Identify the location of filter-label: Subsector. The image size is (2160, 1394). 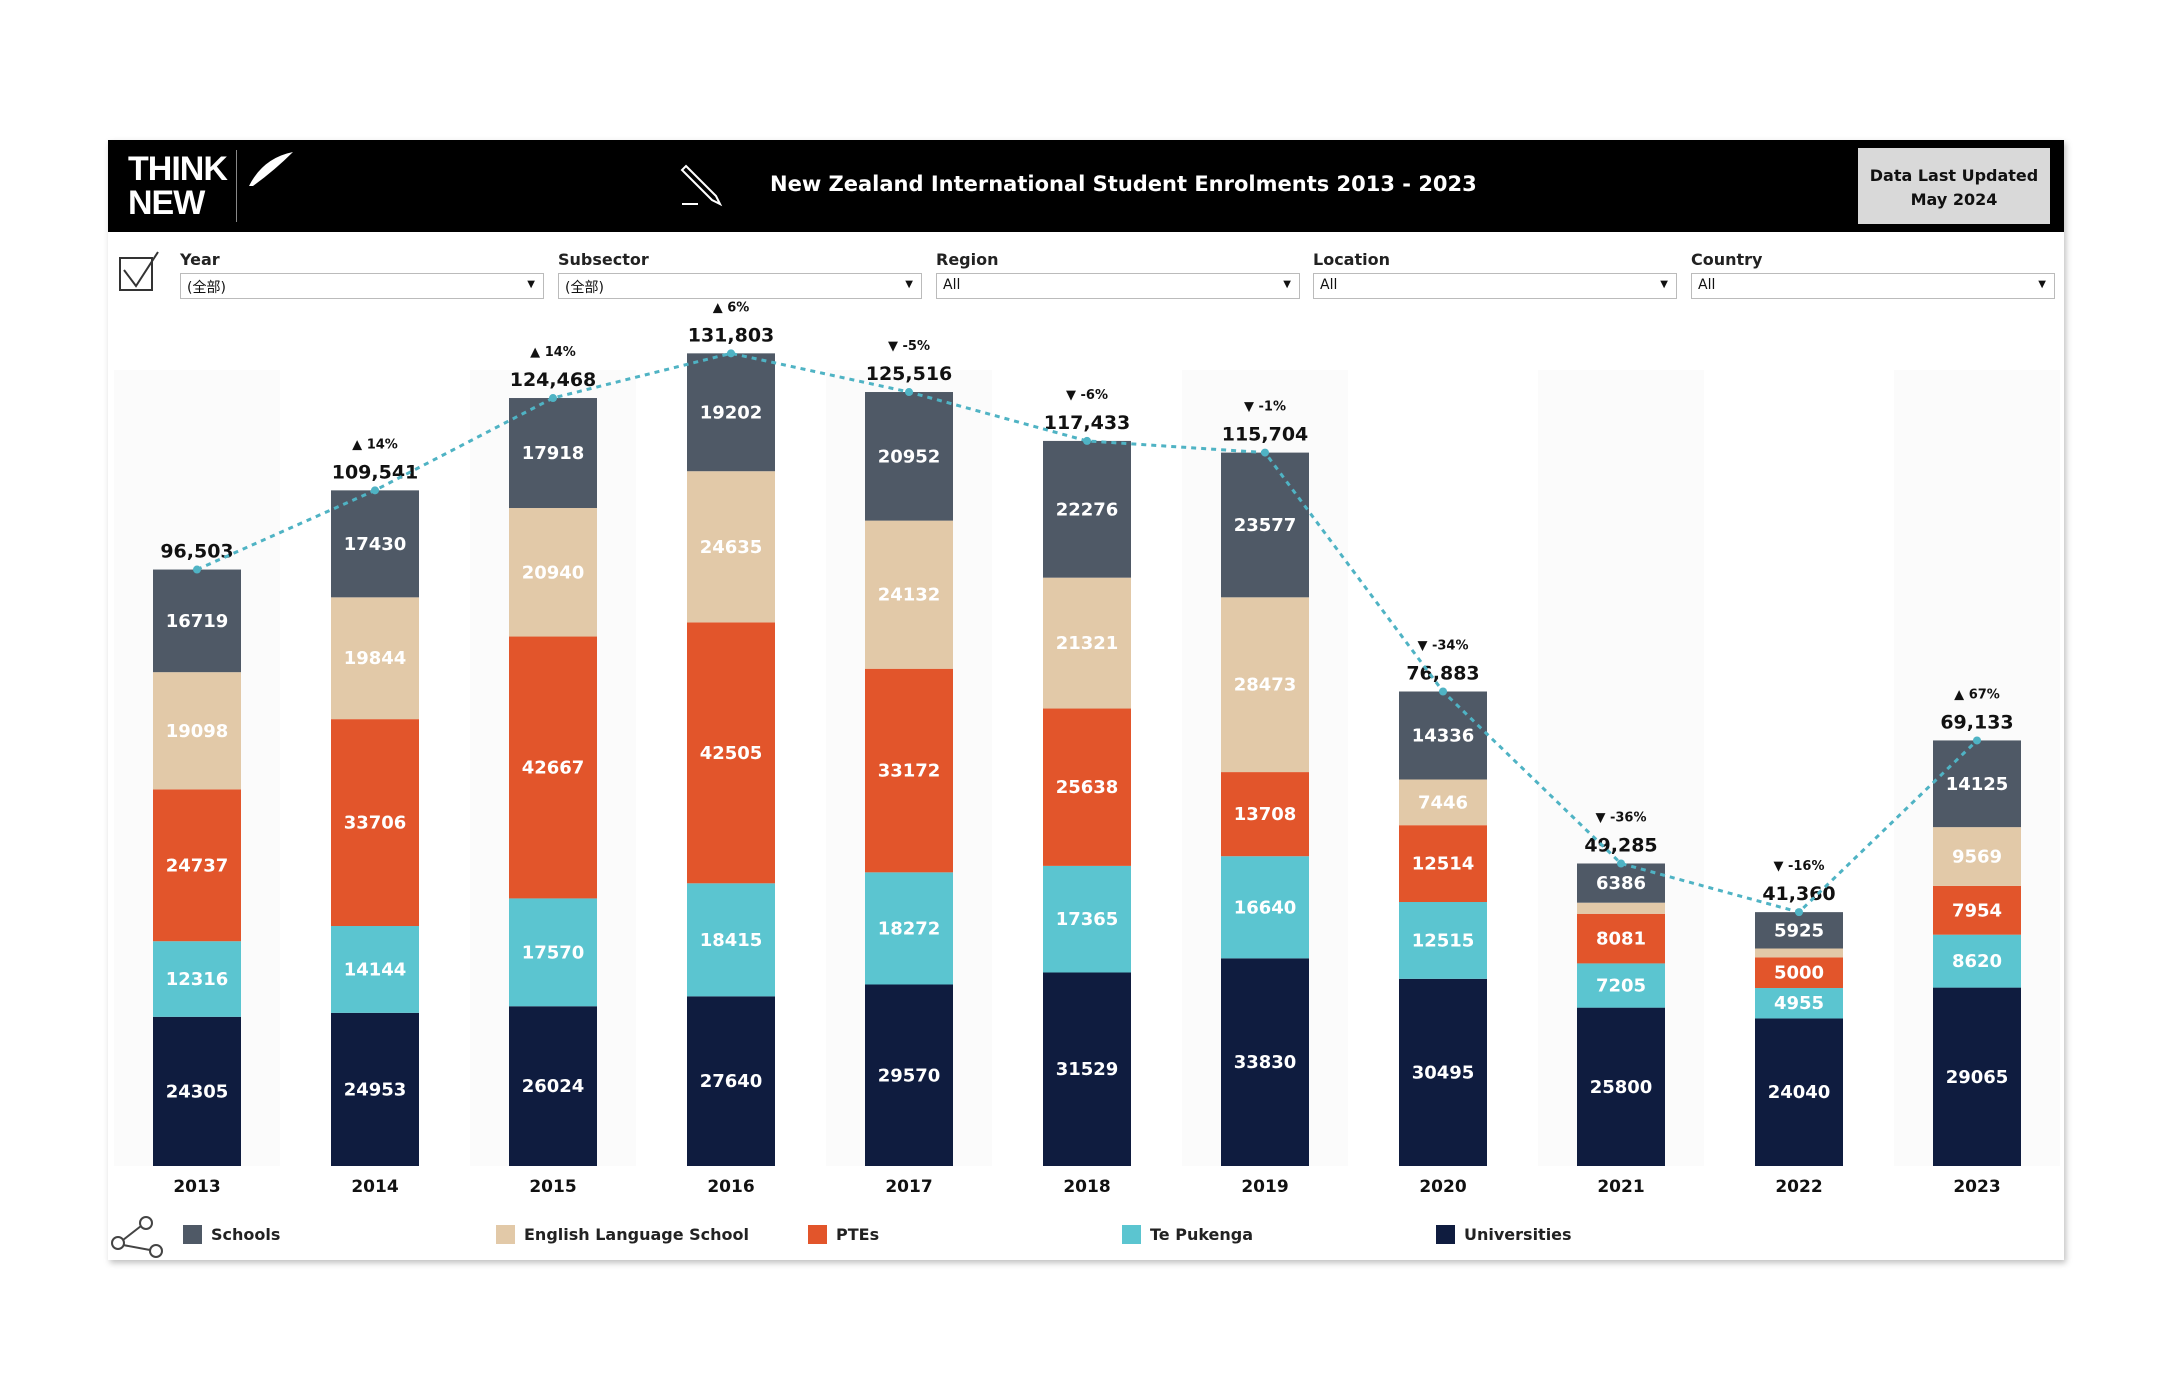
(603, 259).